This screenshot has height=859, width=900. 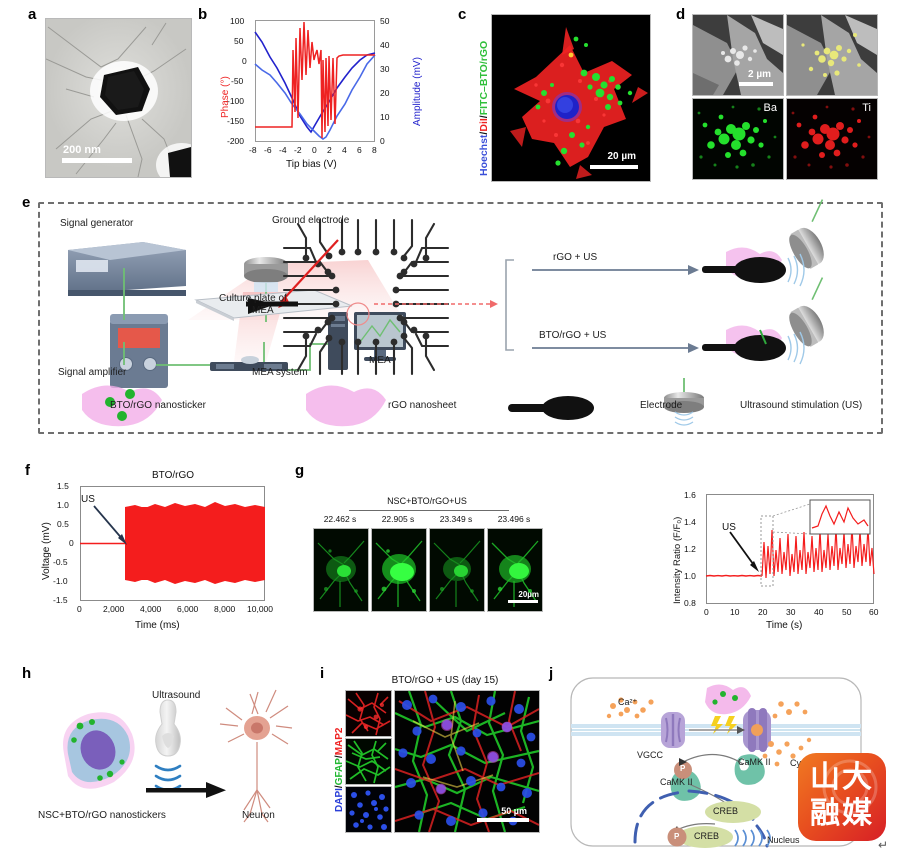 I want to click on panel-j-creb-phospho-icon, so click(x=700, y=837).